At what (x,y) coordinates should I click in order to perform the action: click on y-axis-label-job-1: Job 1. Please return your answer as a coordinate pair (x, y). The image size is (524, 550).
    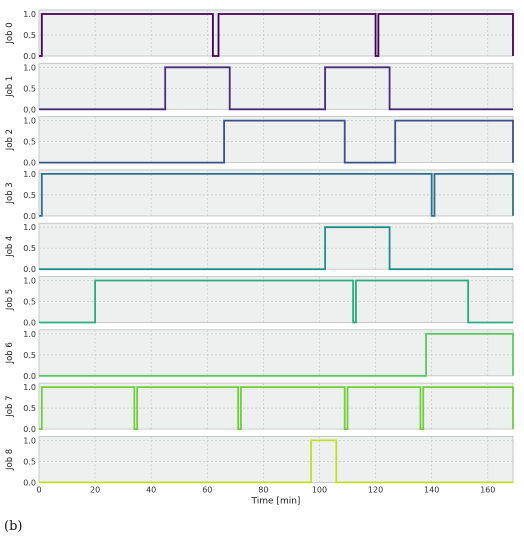
    Looking at the image, I should click on (10, 87).